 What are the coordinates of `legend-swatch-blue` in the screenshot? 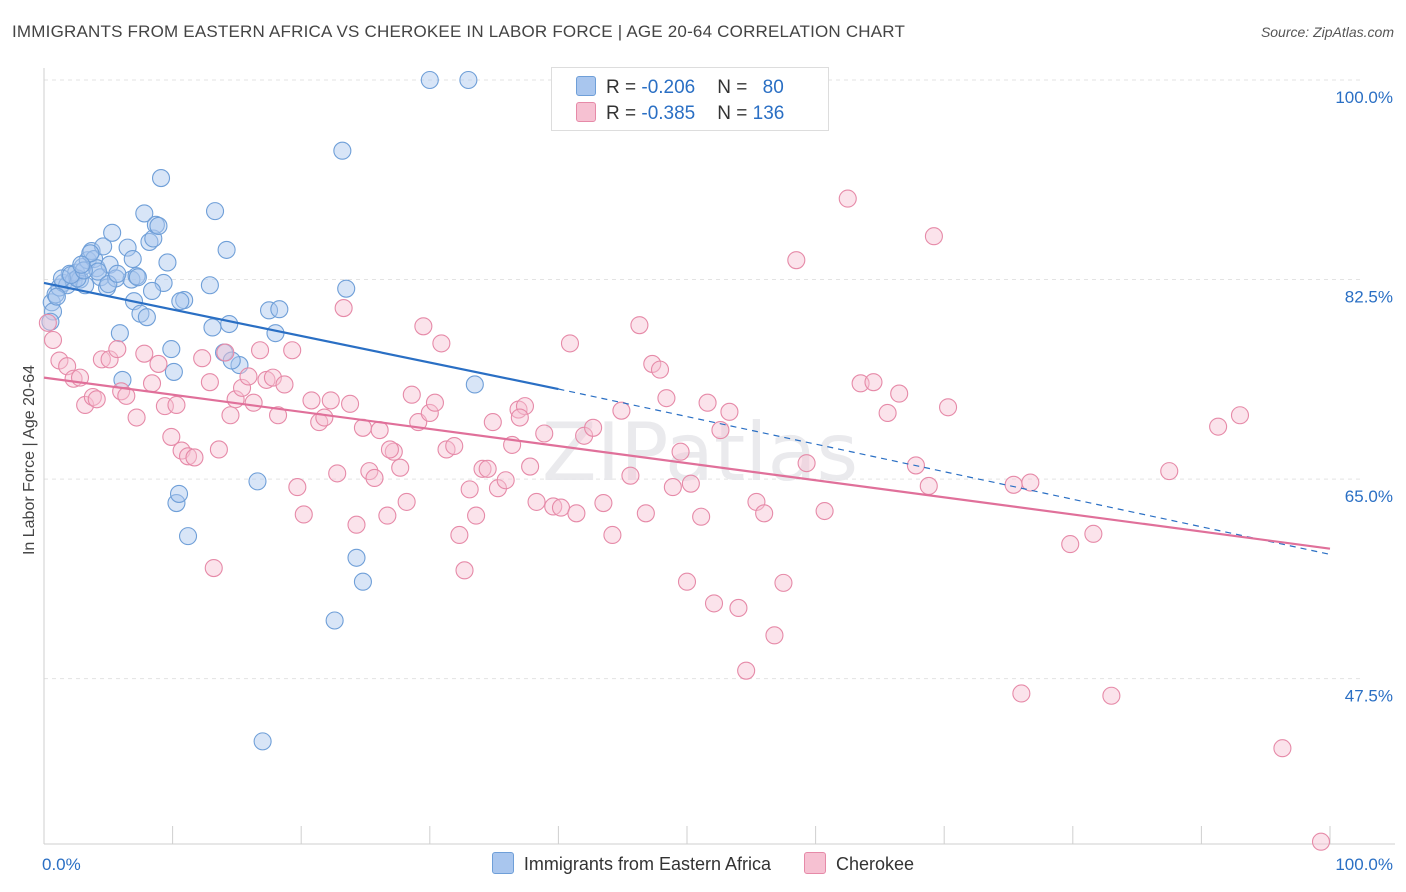 It's located at (586, 86).